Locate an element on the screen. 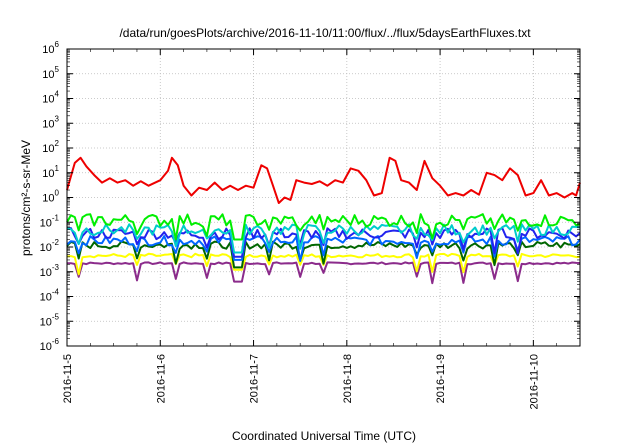 This screenshot has height=448, width=640. y-tick-label: 10² is located at coordinates (50, 147).